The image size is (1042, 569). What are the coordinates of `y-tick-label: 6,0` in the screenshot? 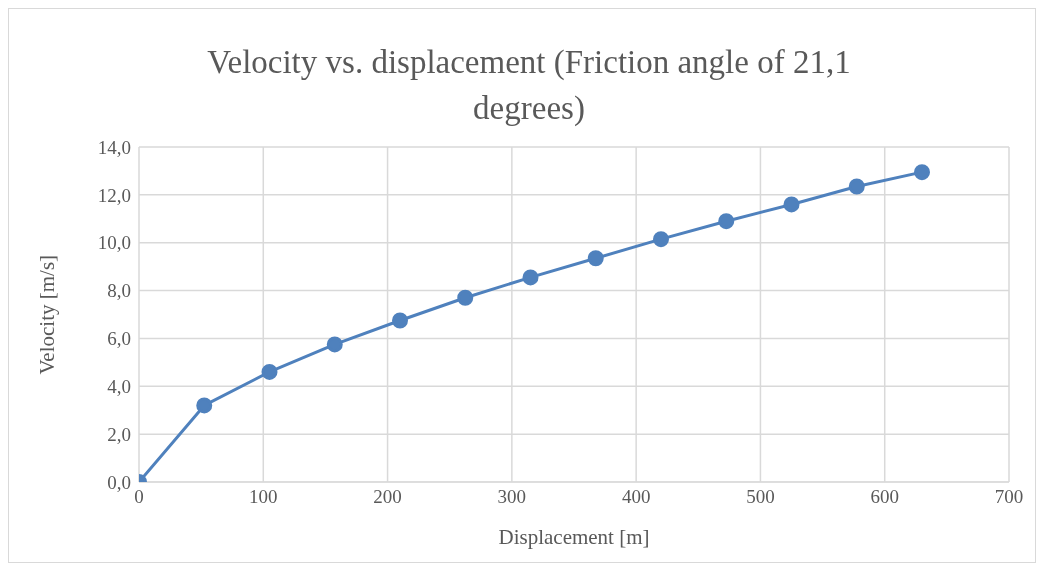 It's located at (119, 339).